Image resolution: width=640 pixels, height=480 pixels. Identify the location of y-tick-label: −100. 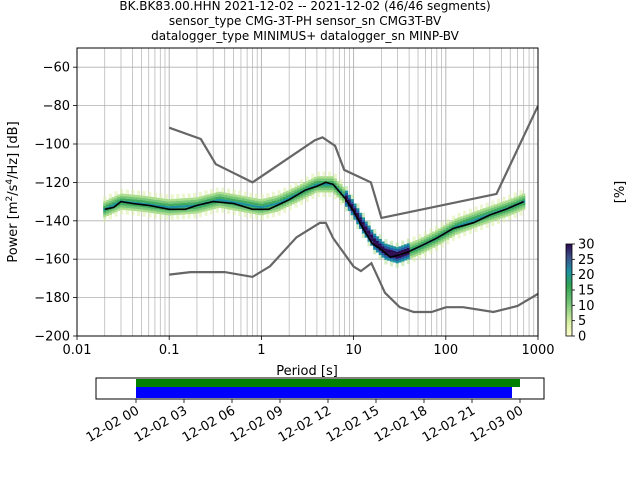
(52, 145).